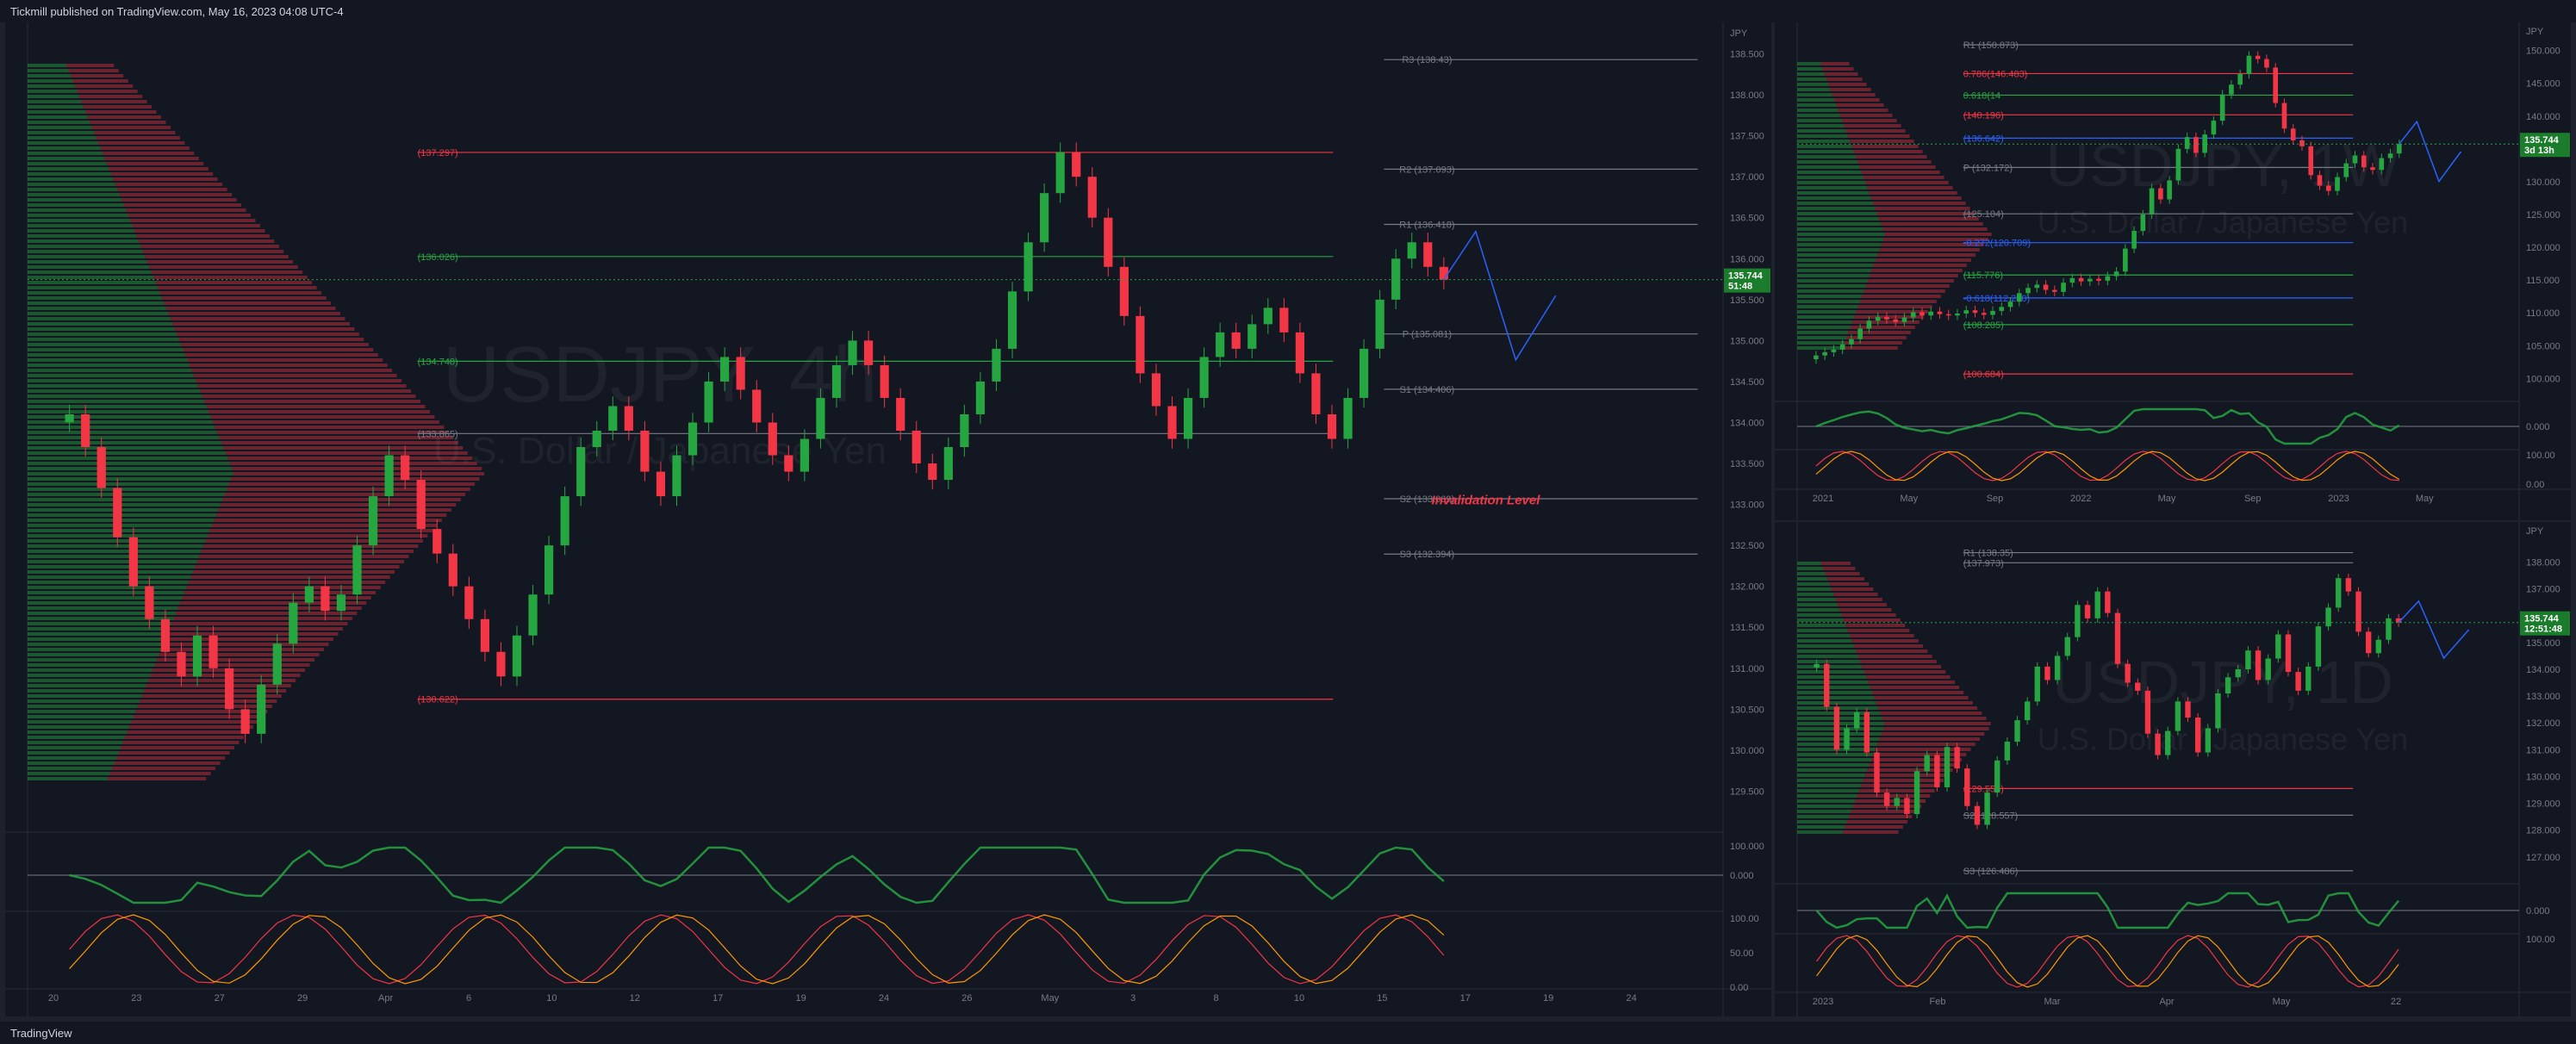 The height and width of the screenshot is (1044, 2576). What do you see at coordinates (303, 998) in the screenshot?
I see `x-tick-label: 29` at bounding box center [303, 998].